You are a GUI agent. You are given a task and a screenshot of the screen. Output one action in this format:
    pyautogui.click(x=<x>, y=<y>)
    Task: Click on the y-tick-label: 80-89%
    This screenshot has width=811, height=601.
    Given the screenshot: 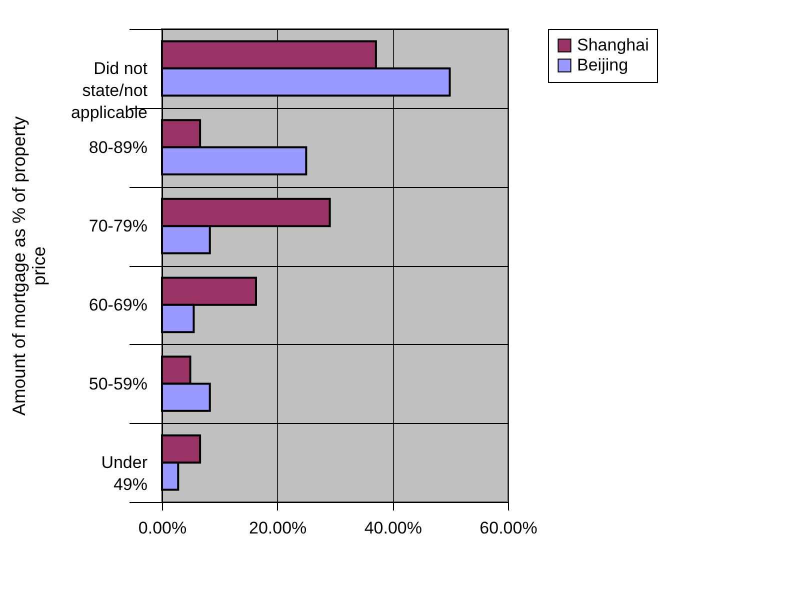 What is the action you would take?
    pyautogui.click(x=118, y=147)
    